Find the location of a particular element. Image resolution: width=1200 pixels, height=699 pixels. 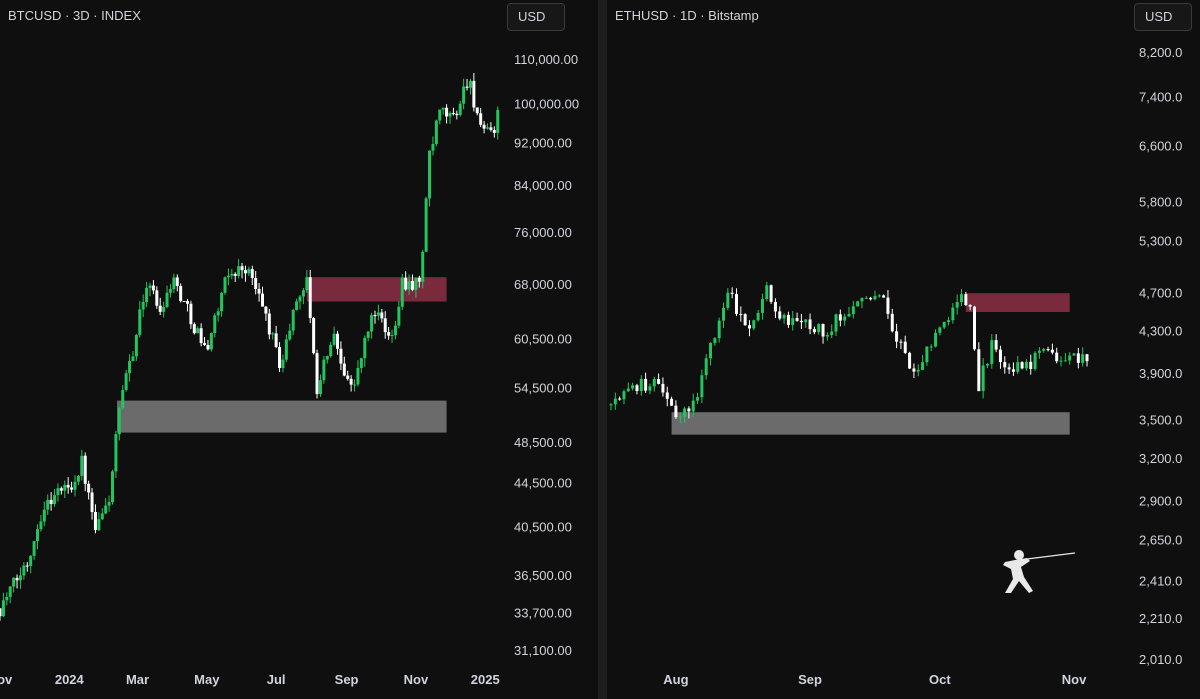

y-tick-label: 4,700.0 is located at coordinates (1160, 292).